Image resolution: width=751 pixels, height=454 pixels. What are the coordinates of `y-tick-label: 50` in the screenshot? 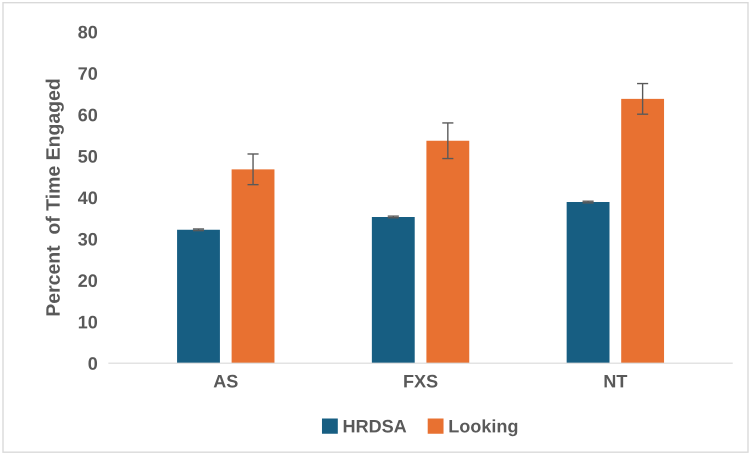 It's located at (88, 156).